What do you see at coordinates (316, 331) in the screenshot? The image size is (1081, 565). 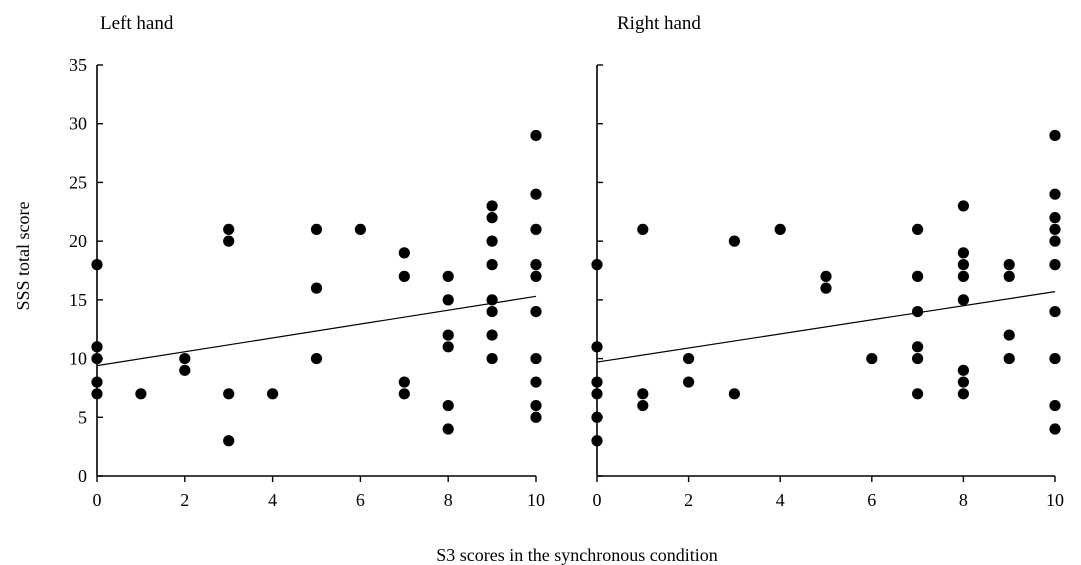 I see `left-trend-line` at bounding box center [316, 331].